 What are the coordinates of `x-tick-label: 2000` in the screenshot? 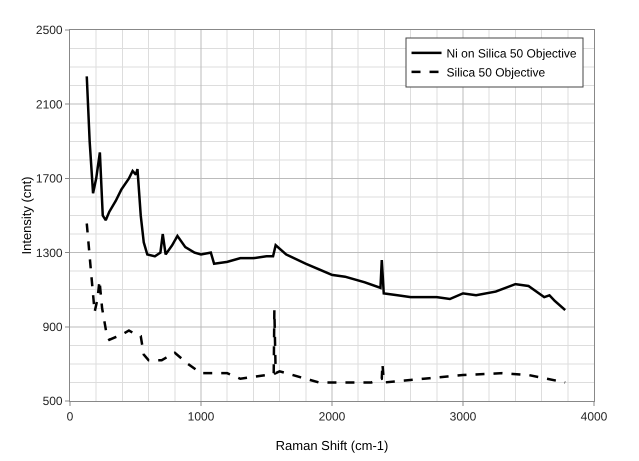 It's located at (332, 416).